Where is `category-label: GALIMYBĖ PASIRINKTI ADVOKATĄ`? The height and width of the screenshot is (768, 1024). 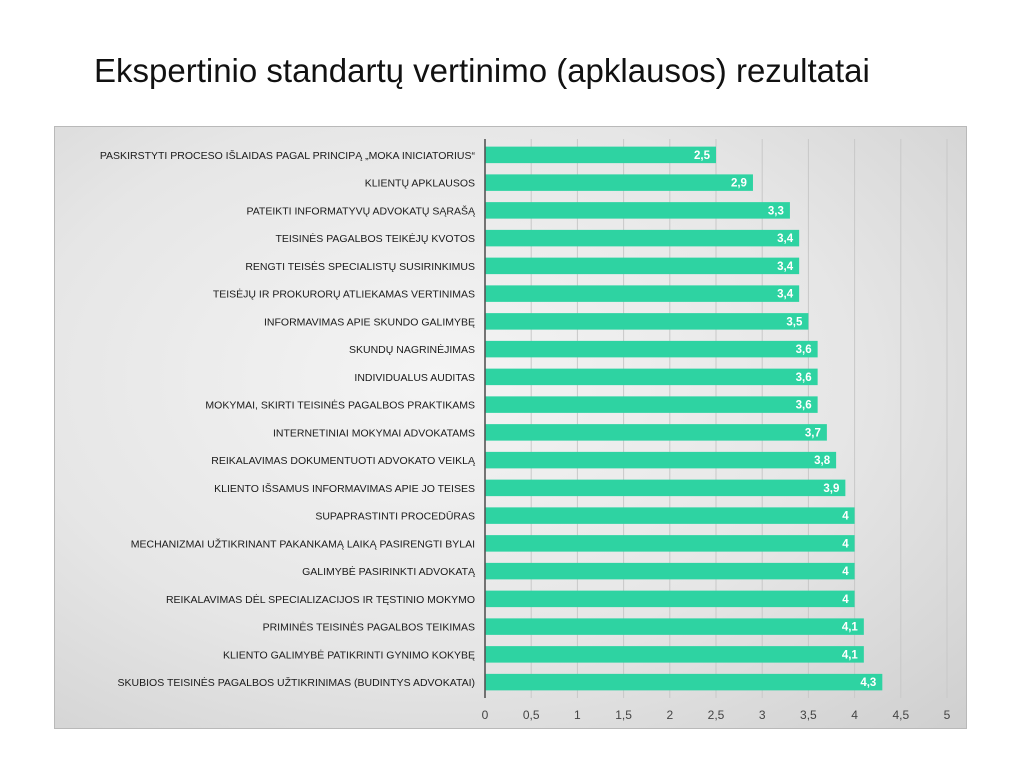
category-label: GALIMYBĖ PASIRINKTI ADVOKATĄ is located at coordinates (389, 571).